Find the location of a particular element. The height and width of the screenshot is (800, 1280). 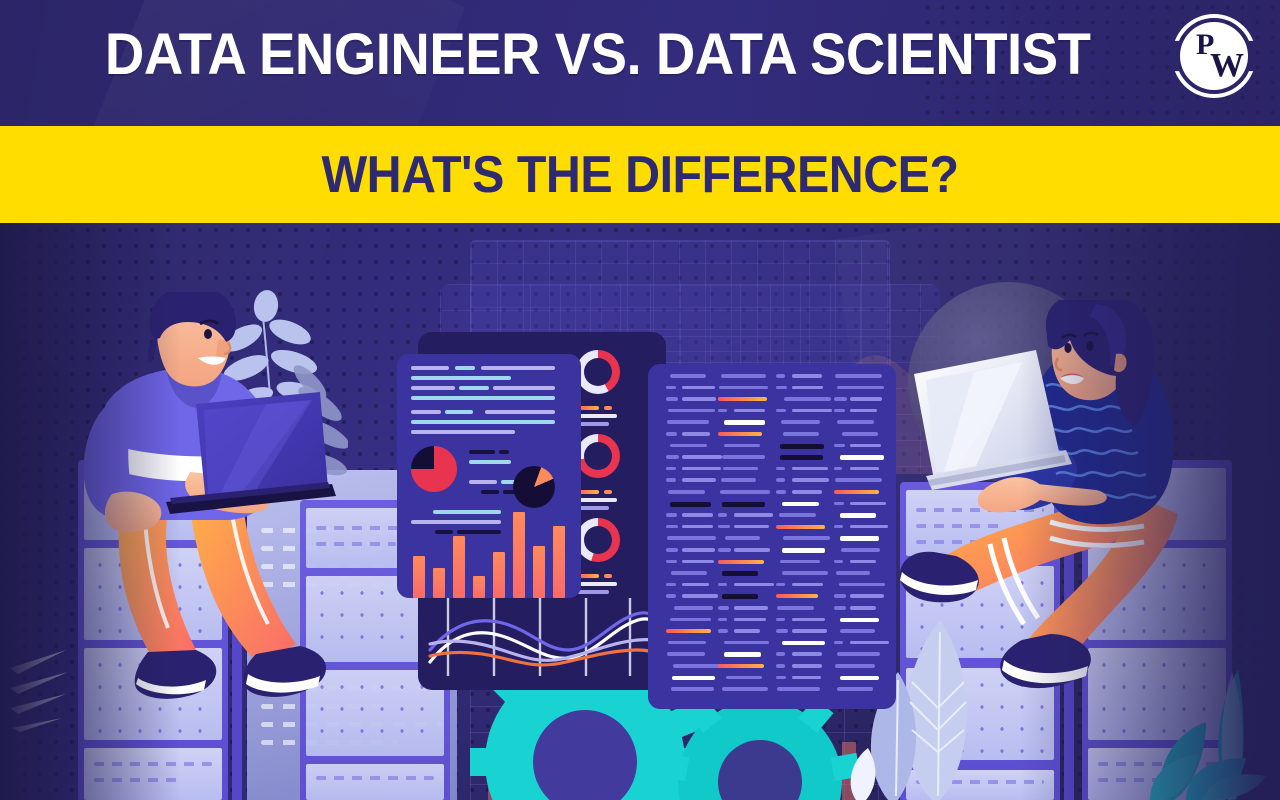

teal-gears is located at coordinates (665, 726).